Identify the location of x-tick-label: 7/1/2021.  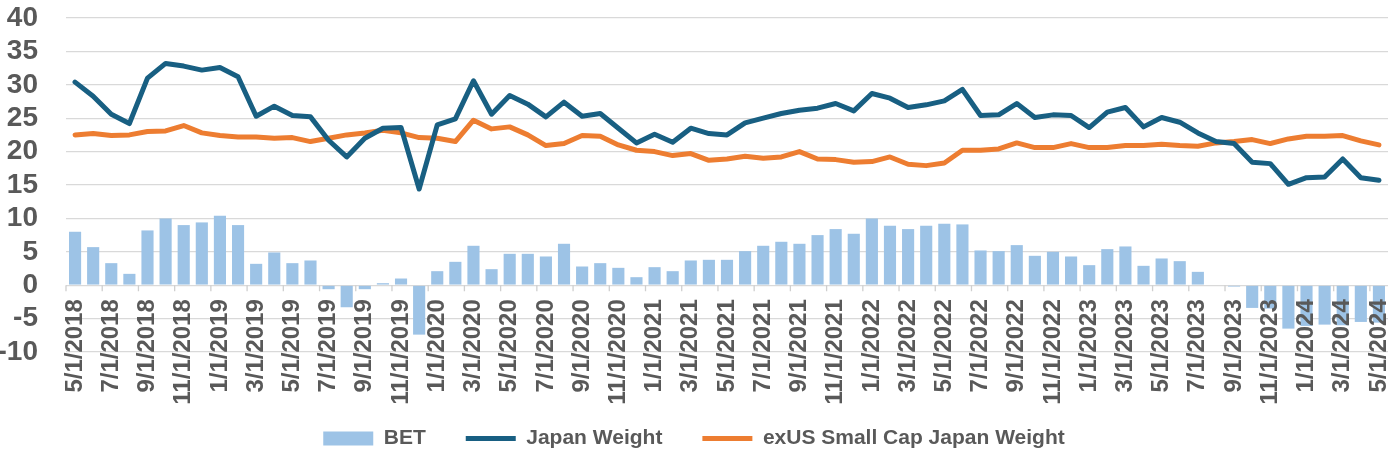
(761, 346).